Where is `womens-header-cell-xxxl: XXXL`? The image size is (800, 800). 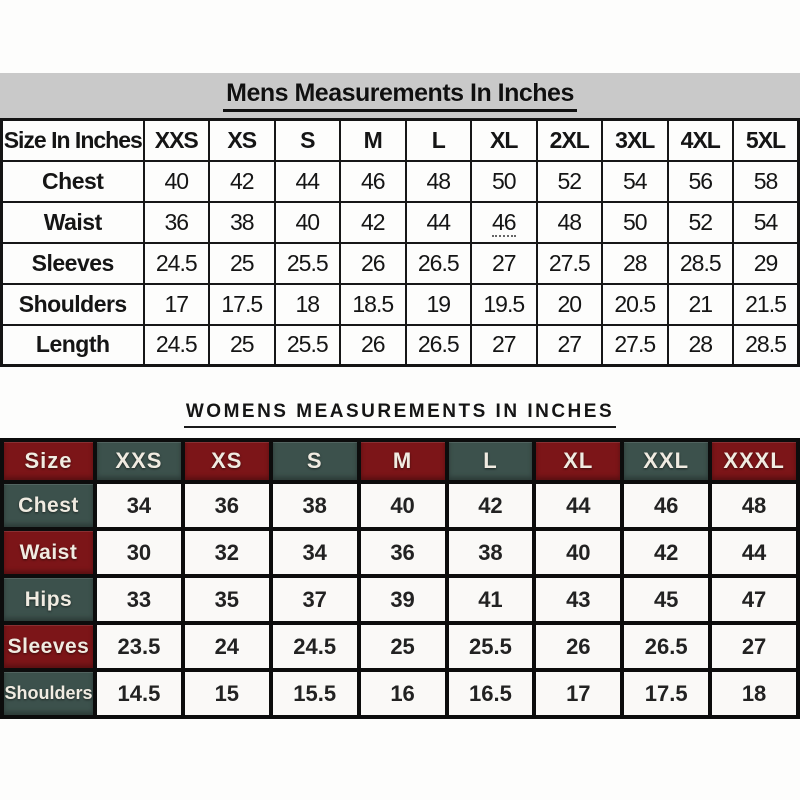
womens-header-cell-xxxl: XXXL is located at coordinates (754, 461).